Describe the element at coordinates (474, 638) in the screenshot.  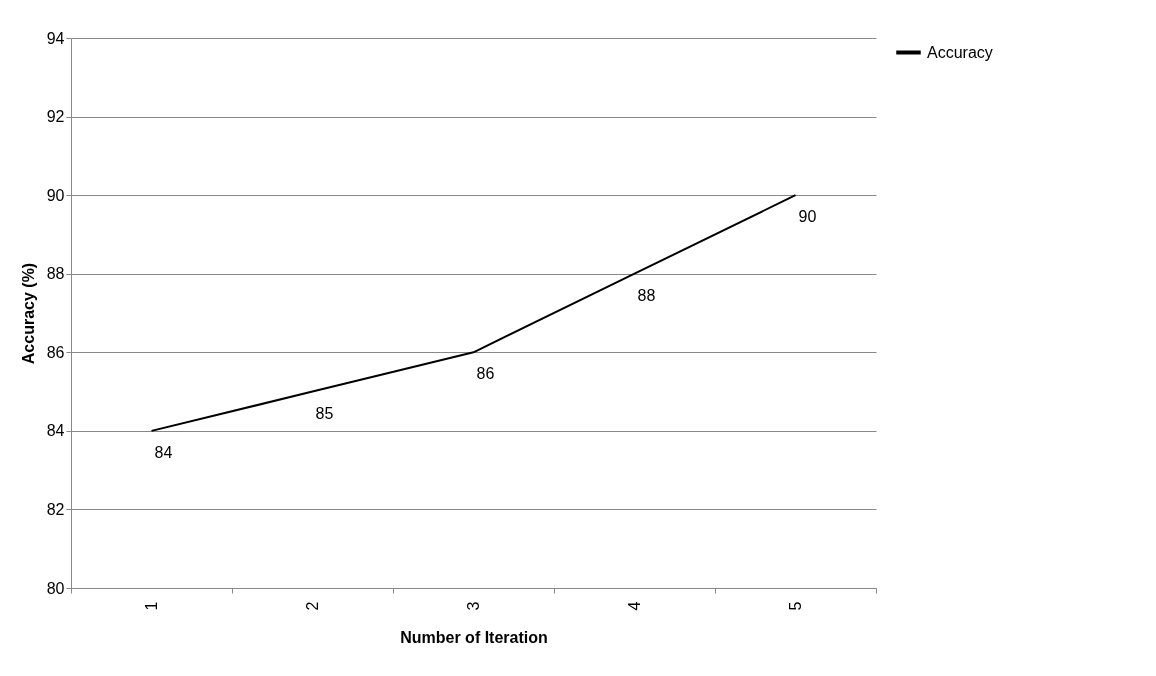
I see `x-axis-title: Number of Iteration` at that location.